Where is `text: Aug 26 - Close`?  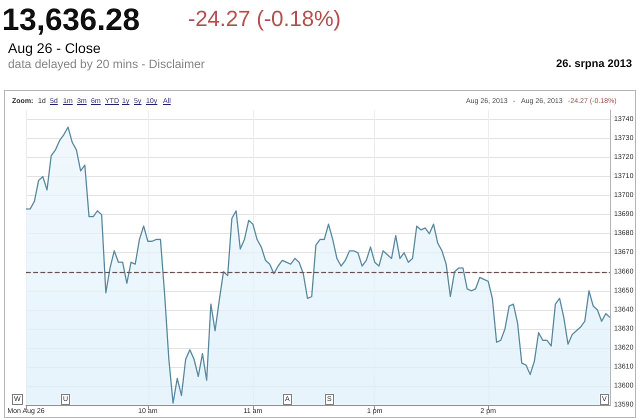
text: Aug 26 - Close is located at coordinates (54, 48).